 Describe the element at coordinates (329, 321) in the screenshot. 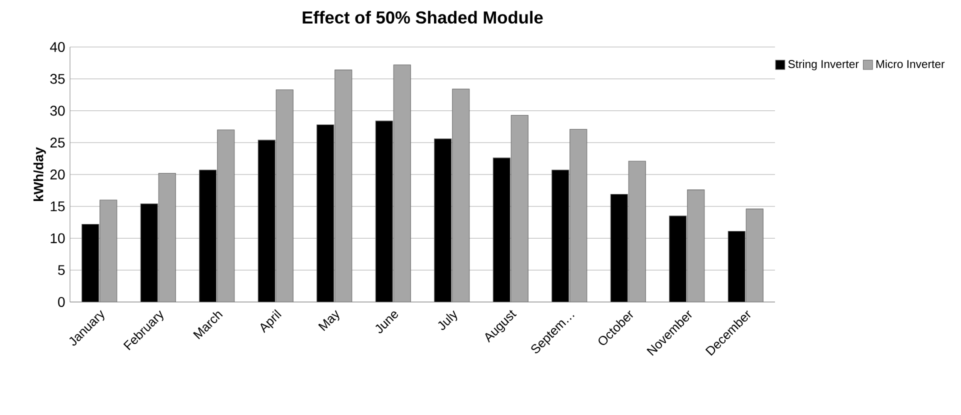

I see `x-tick-label: May` at that location.